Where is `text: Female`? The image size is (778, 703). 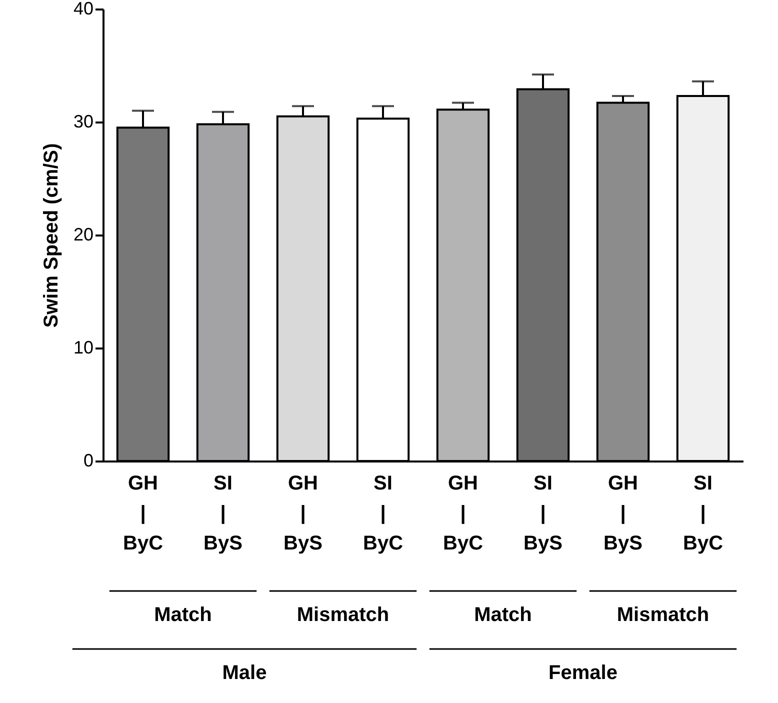
text: Female is located at coordinates (583, 673).